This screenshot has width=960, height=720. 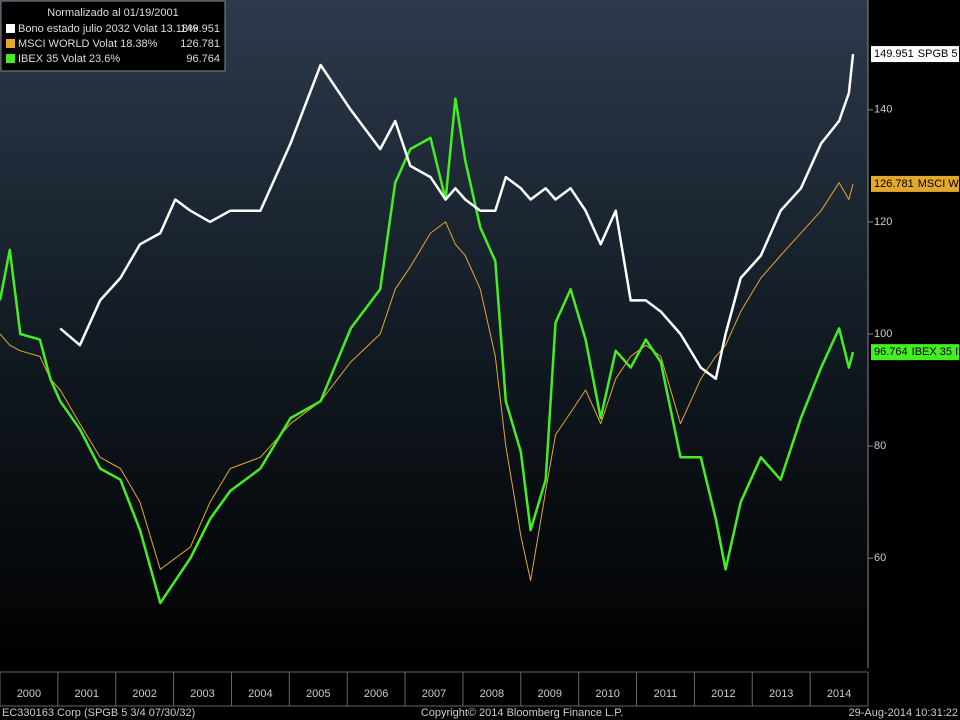 I want to click on legend-title: Normalizado al 01/19/2001, so click(x=112, y=13).